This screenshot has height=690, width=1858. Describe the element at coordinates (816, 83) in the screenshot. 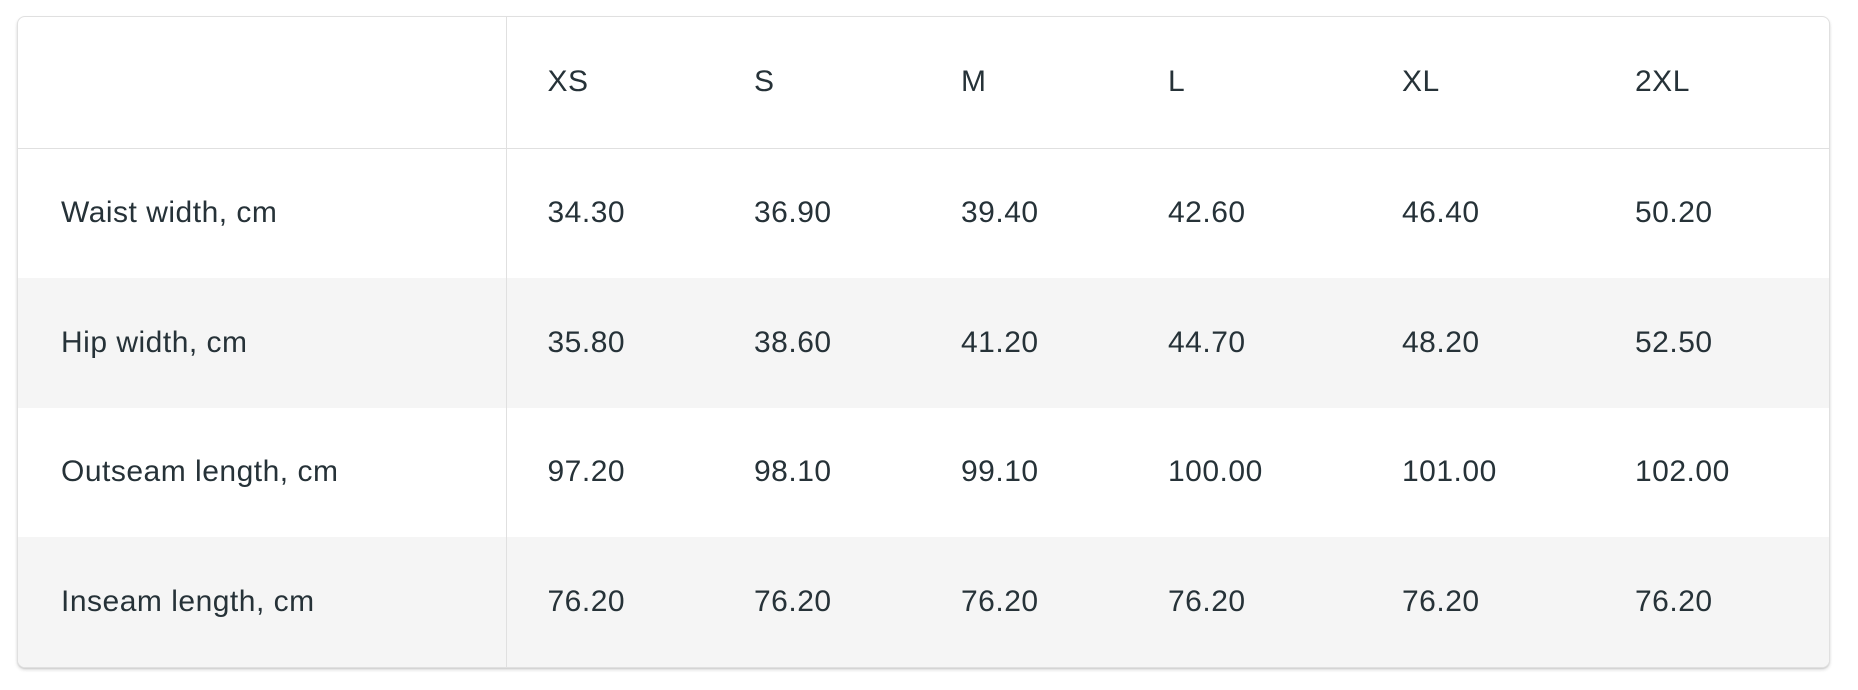

I see `size-column-header-s: S` at that location.